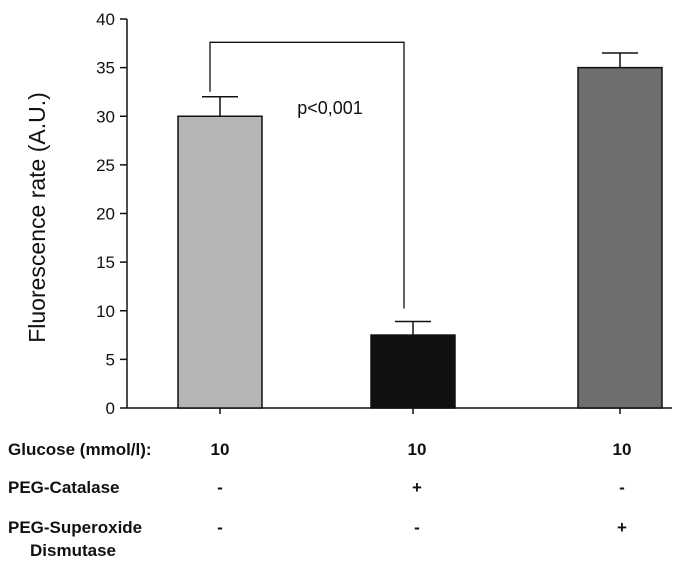  Describe the element at coordinates (73, 550) in the screenshot. I see `sod-row-label-line2: Dismutase` at that location.